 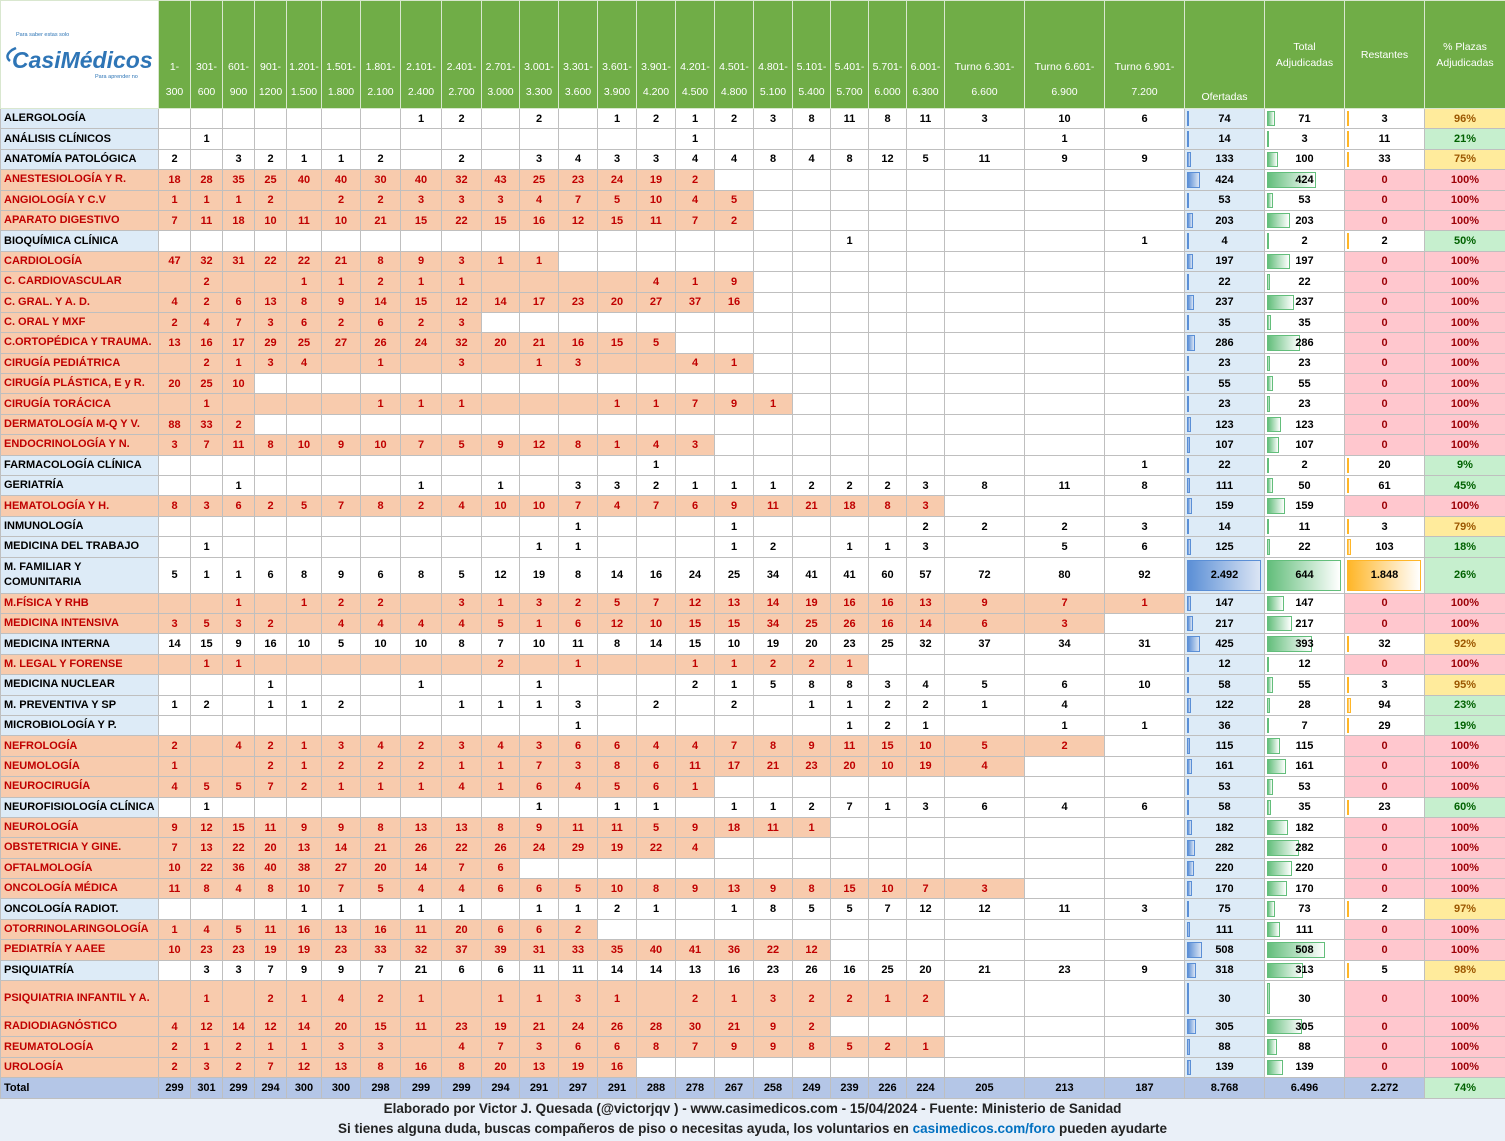 I want to click on rank-cell: 15, so click(x=695, y=644).